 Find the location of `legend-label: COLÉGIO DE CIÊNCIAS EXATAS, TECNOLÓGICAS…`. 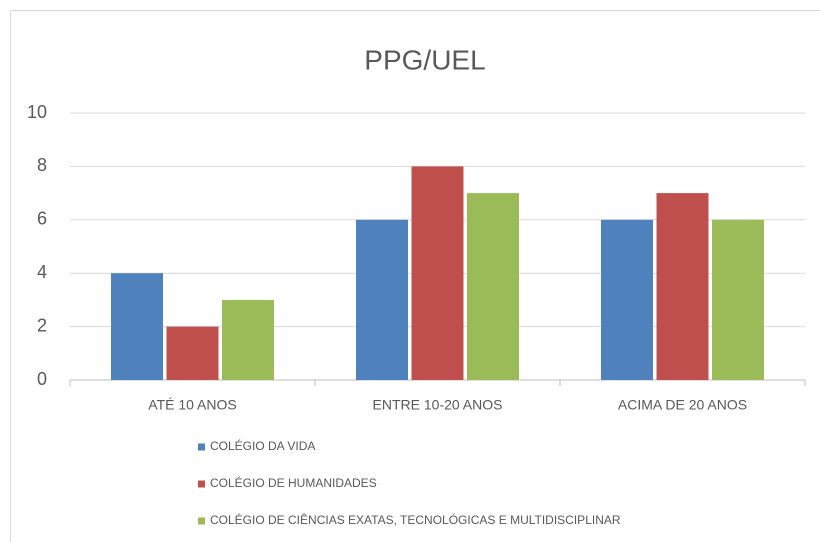

legend-label: COLÉGIO DE CIÊNCIAS EXATAS, TECNOLÓGICAS… is located at coordinates (415, 519).